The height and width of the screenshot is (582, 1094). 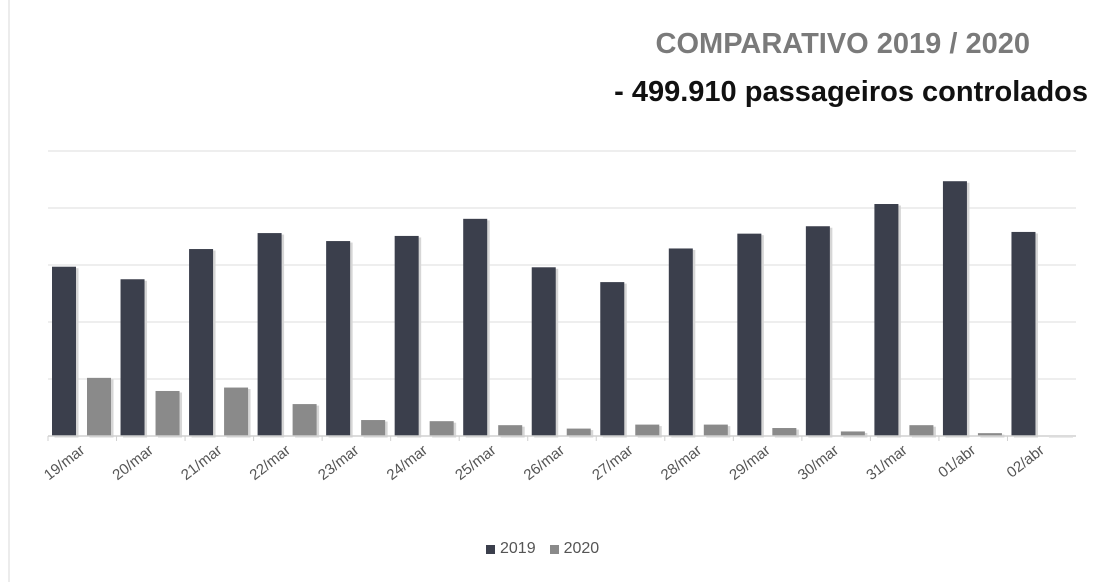 I want to click on x-tick-label: 26/mar, so click(x=544, y=463).